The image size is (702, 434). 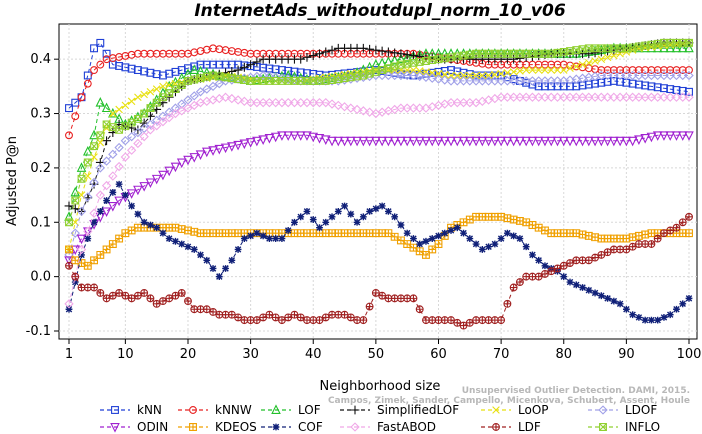 I want to click on legend-item-ldof: LDOF, so click(x=622, y=410).